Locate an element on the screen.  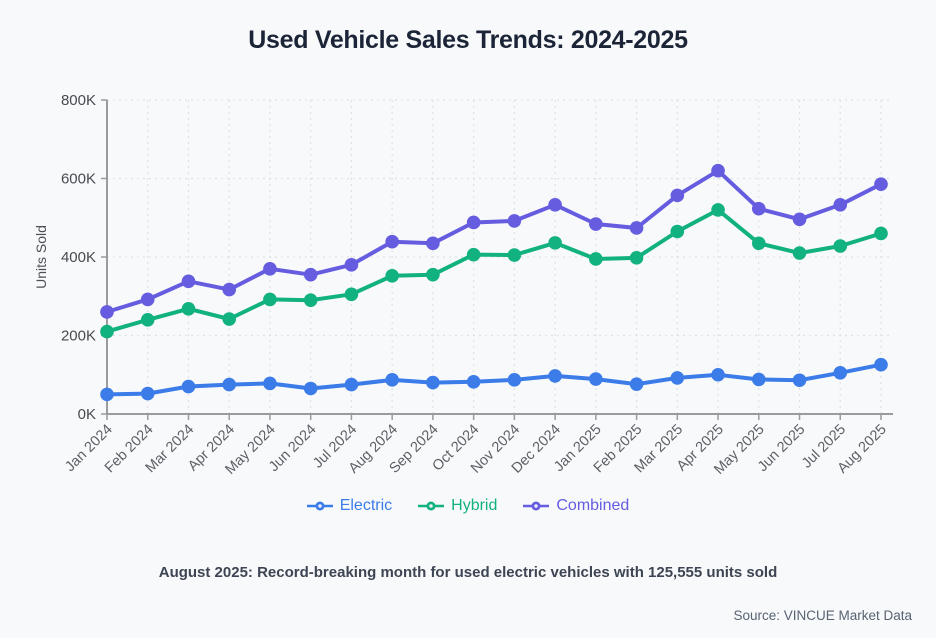
legend-label: Combined is located at coordinates (593, 505).